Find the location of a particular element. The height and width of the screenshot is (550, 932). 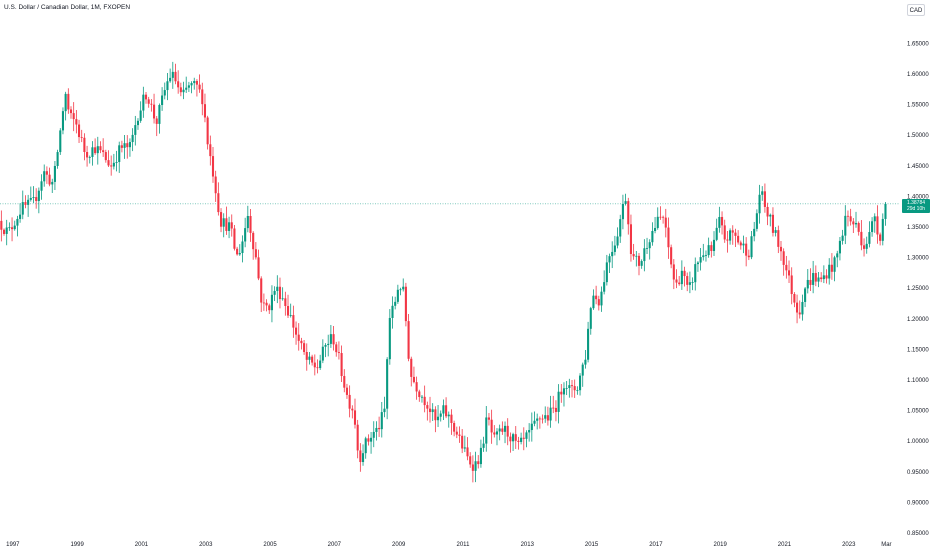

y-tick-label: 0.90000 is located at coordinates (918, 503).